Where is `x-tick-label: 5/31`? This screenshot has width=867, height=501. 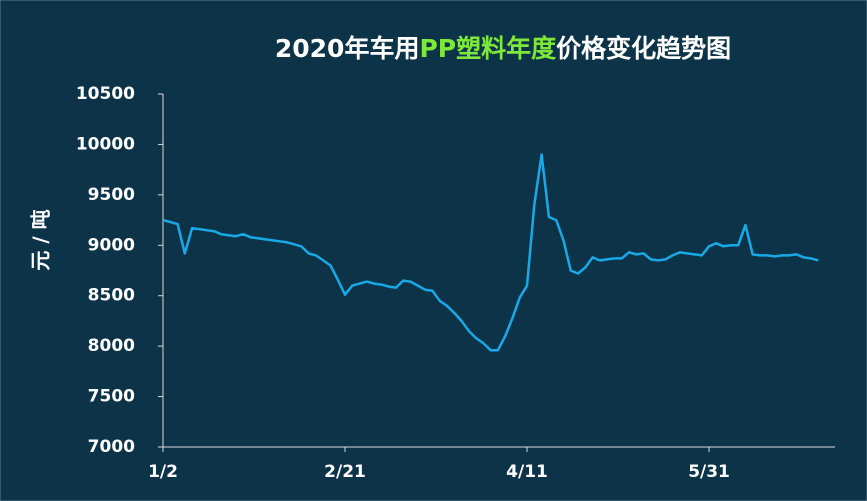
x-tick-label: 5/31 is located at coordinates (709, 472).